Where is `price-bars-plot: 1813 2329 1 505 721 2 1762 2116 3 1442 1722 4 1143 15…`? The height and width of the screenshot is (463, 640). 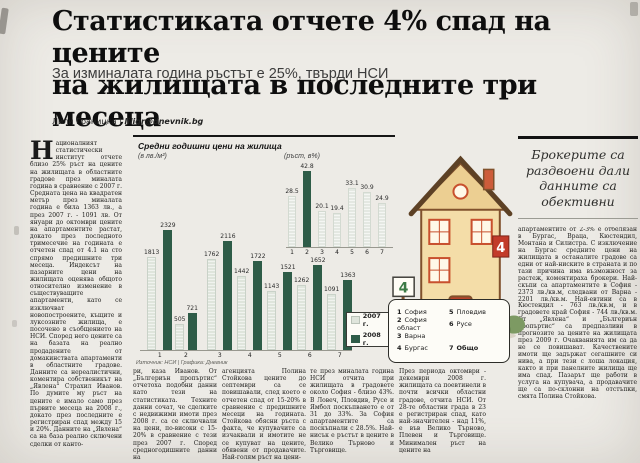 price-bars-plot: 1813 2329 1 505 721 2 1762 2116 3 1442 1722 4 1143 15… is located at coordinates (248, 290).